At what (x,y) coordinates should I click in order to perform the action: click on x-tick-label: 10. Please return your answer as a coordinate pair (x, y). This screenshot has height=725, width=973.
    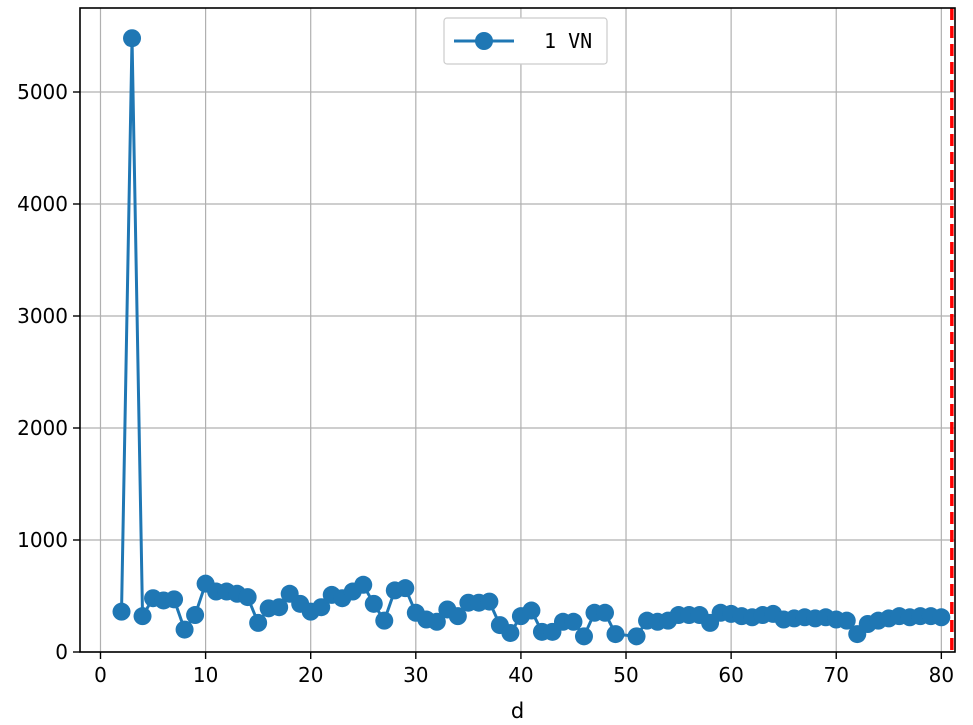
    Looking at the image, I should click on (205, 675).